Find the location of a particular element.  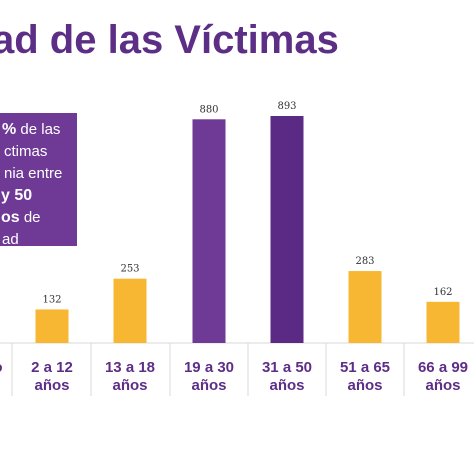

callout-line-2: ctimas is located at coordinates (26, 151).